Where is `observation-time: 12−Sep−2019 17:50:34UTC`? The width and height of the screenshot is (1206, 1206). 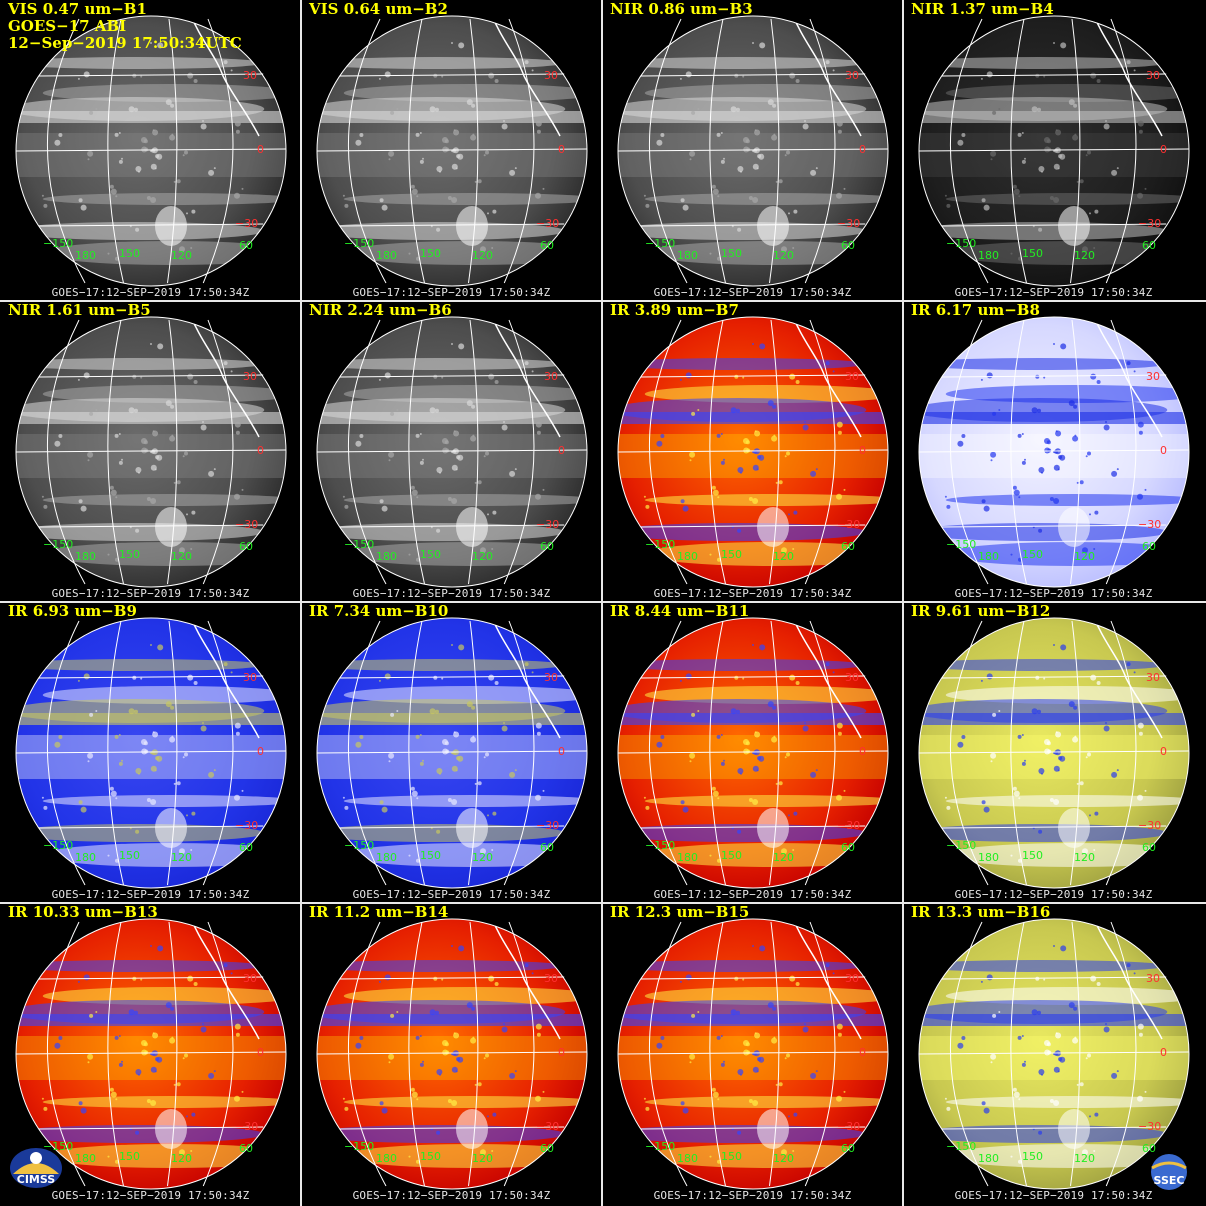
observation-time: 12−Sep−2019 17:50:34UTC is located at coordinates (125, 43).